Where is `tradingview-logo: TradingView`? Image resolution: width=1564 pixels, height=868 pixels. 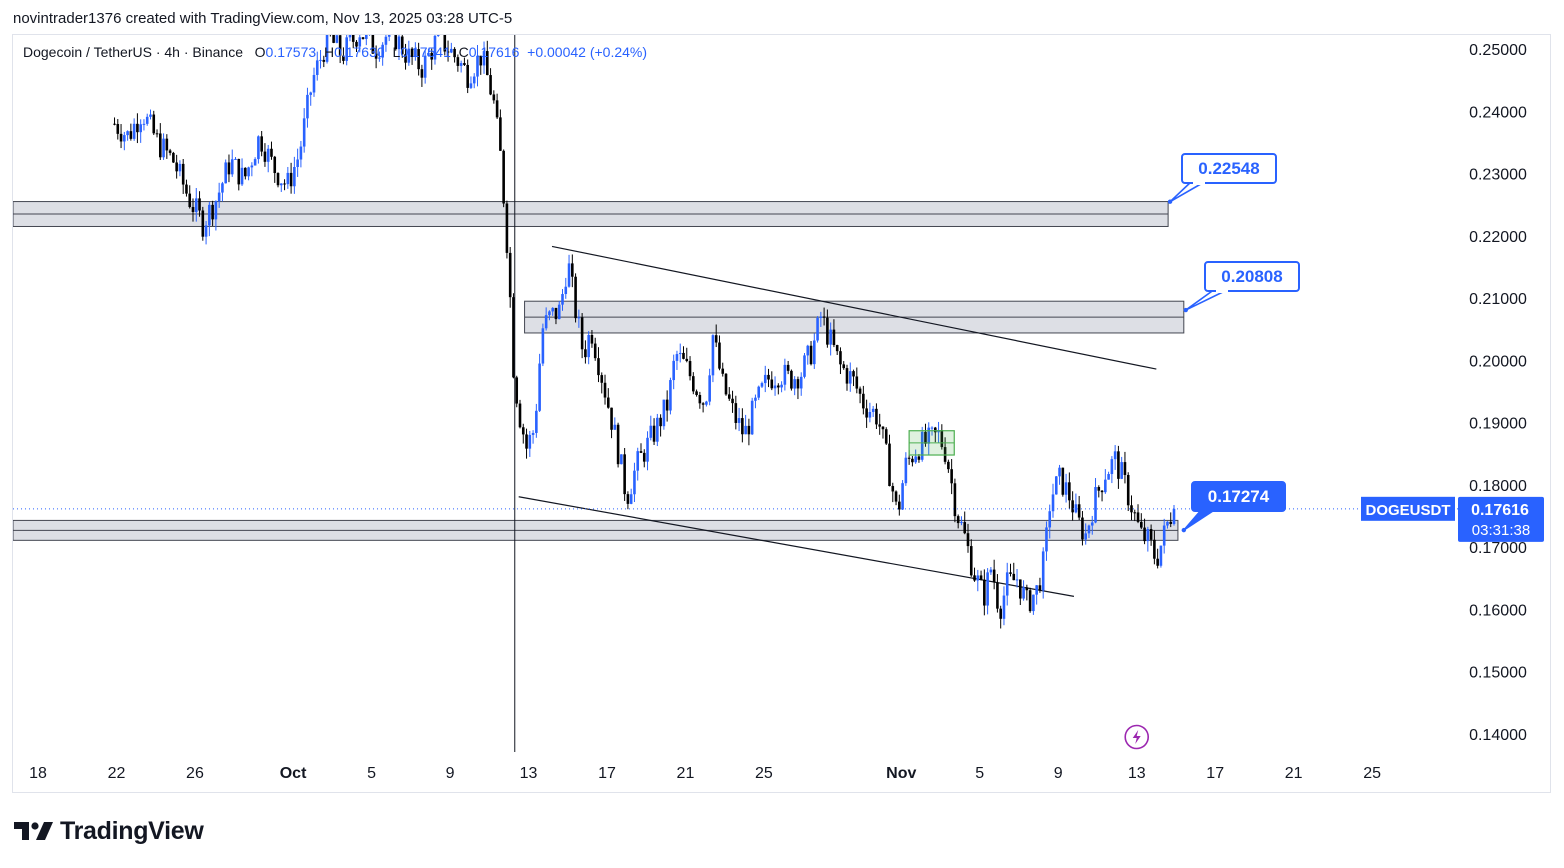 tradingview-logo: TradingView is located at coordinates (109, 831).